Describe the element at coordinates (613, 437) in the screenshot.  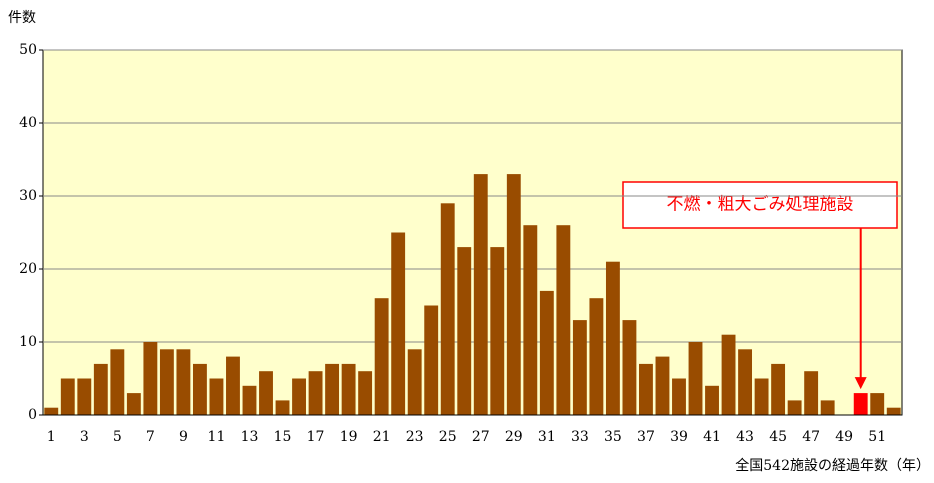
I see `x-tick-label: 35` at that location.